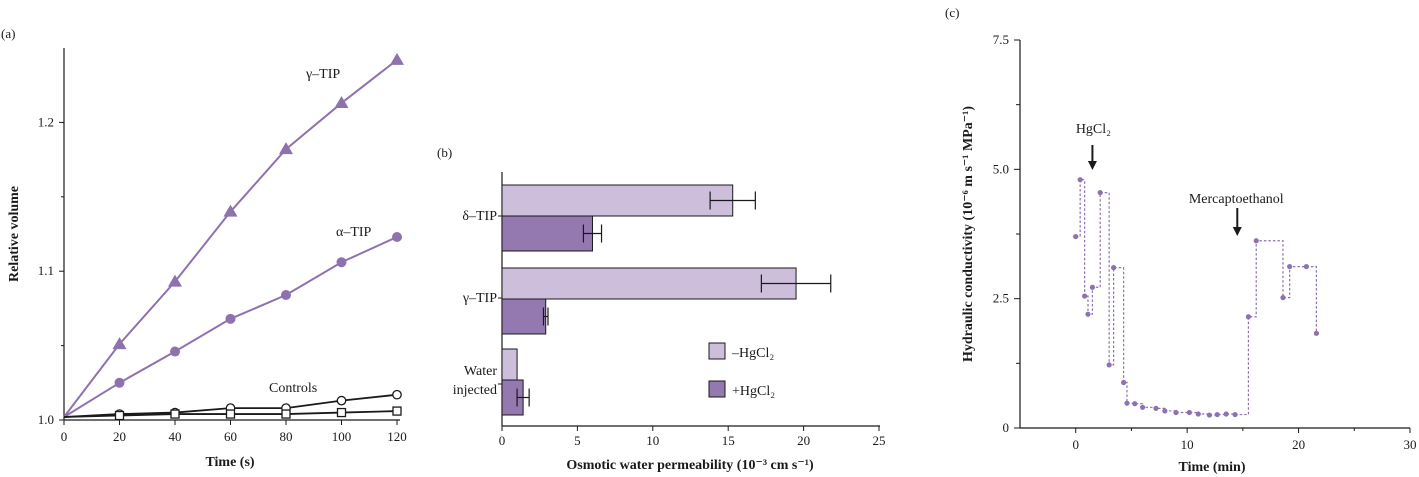  I want to click on series-line, so click(230, 327).